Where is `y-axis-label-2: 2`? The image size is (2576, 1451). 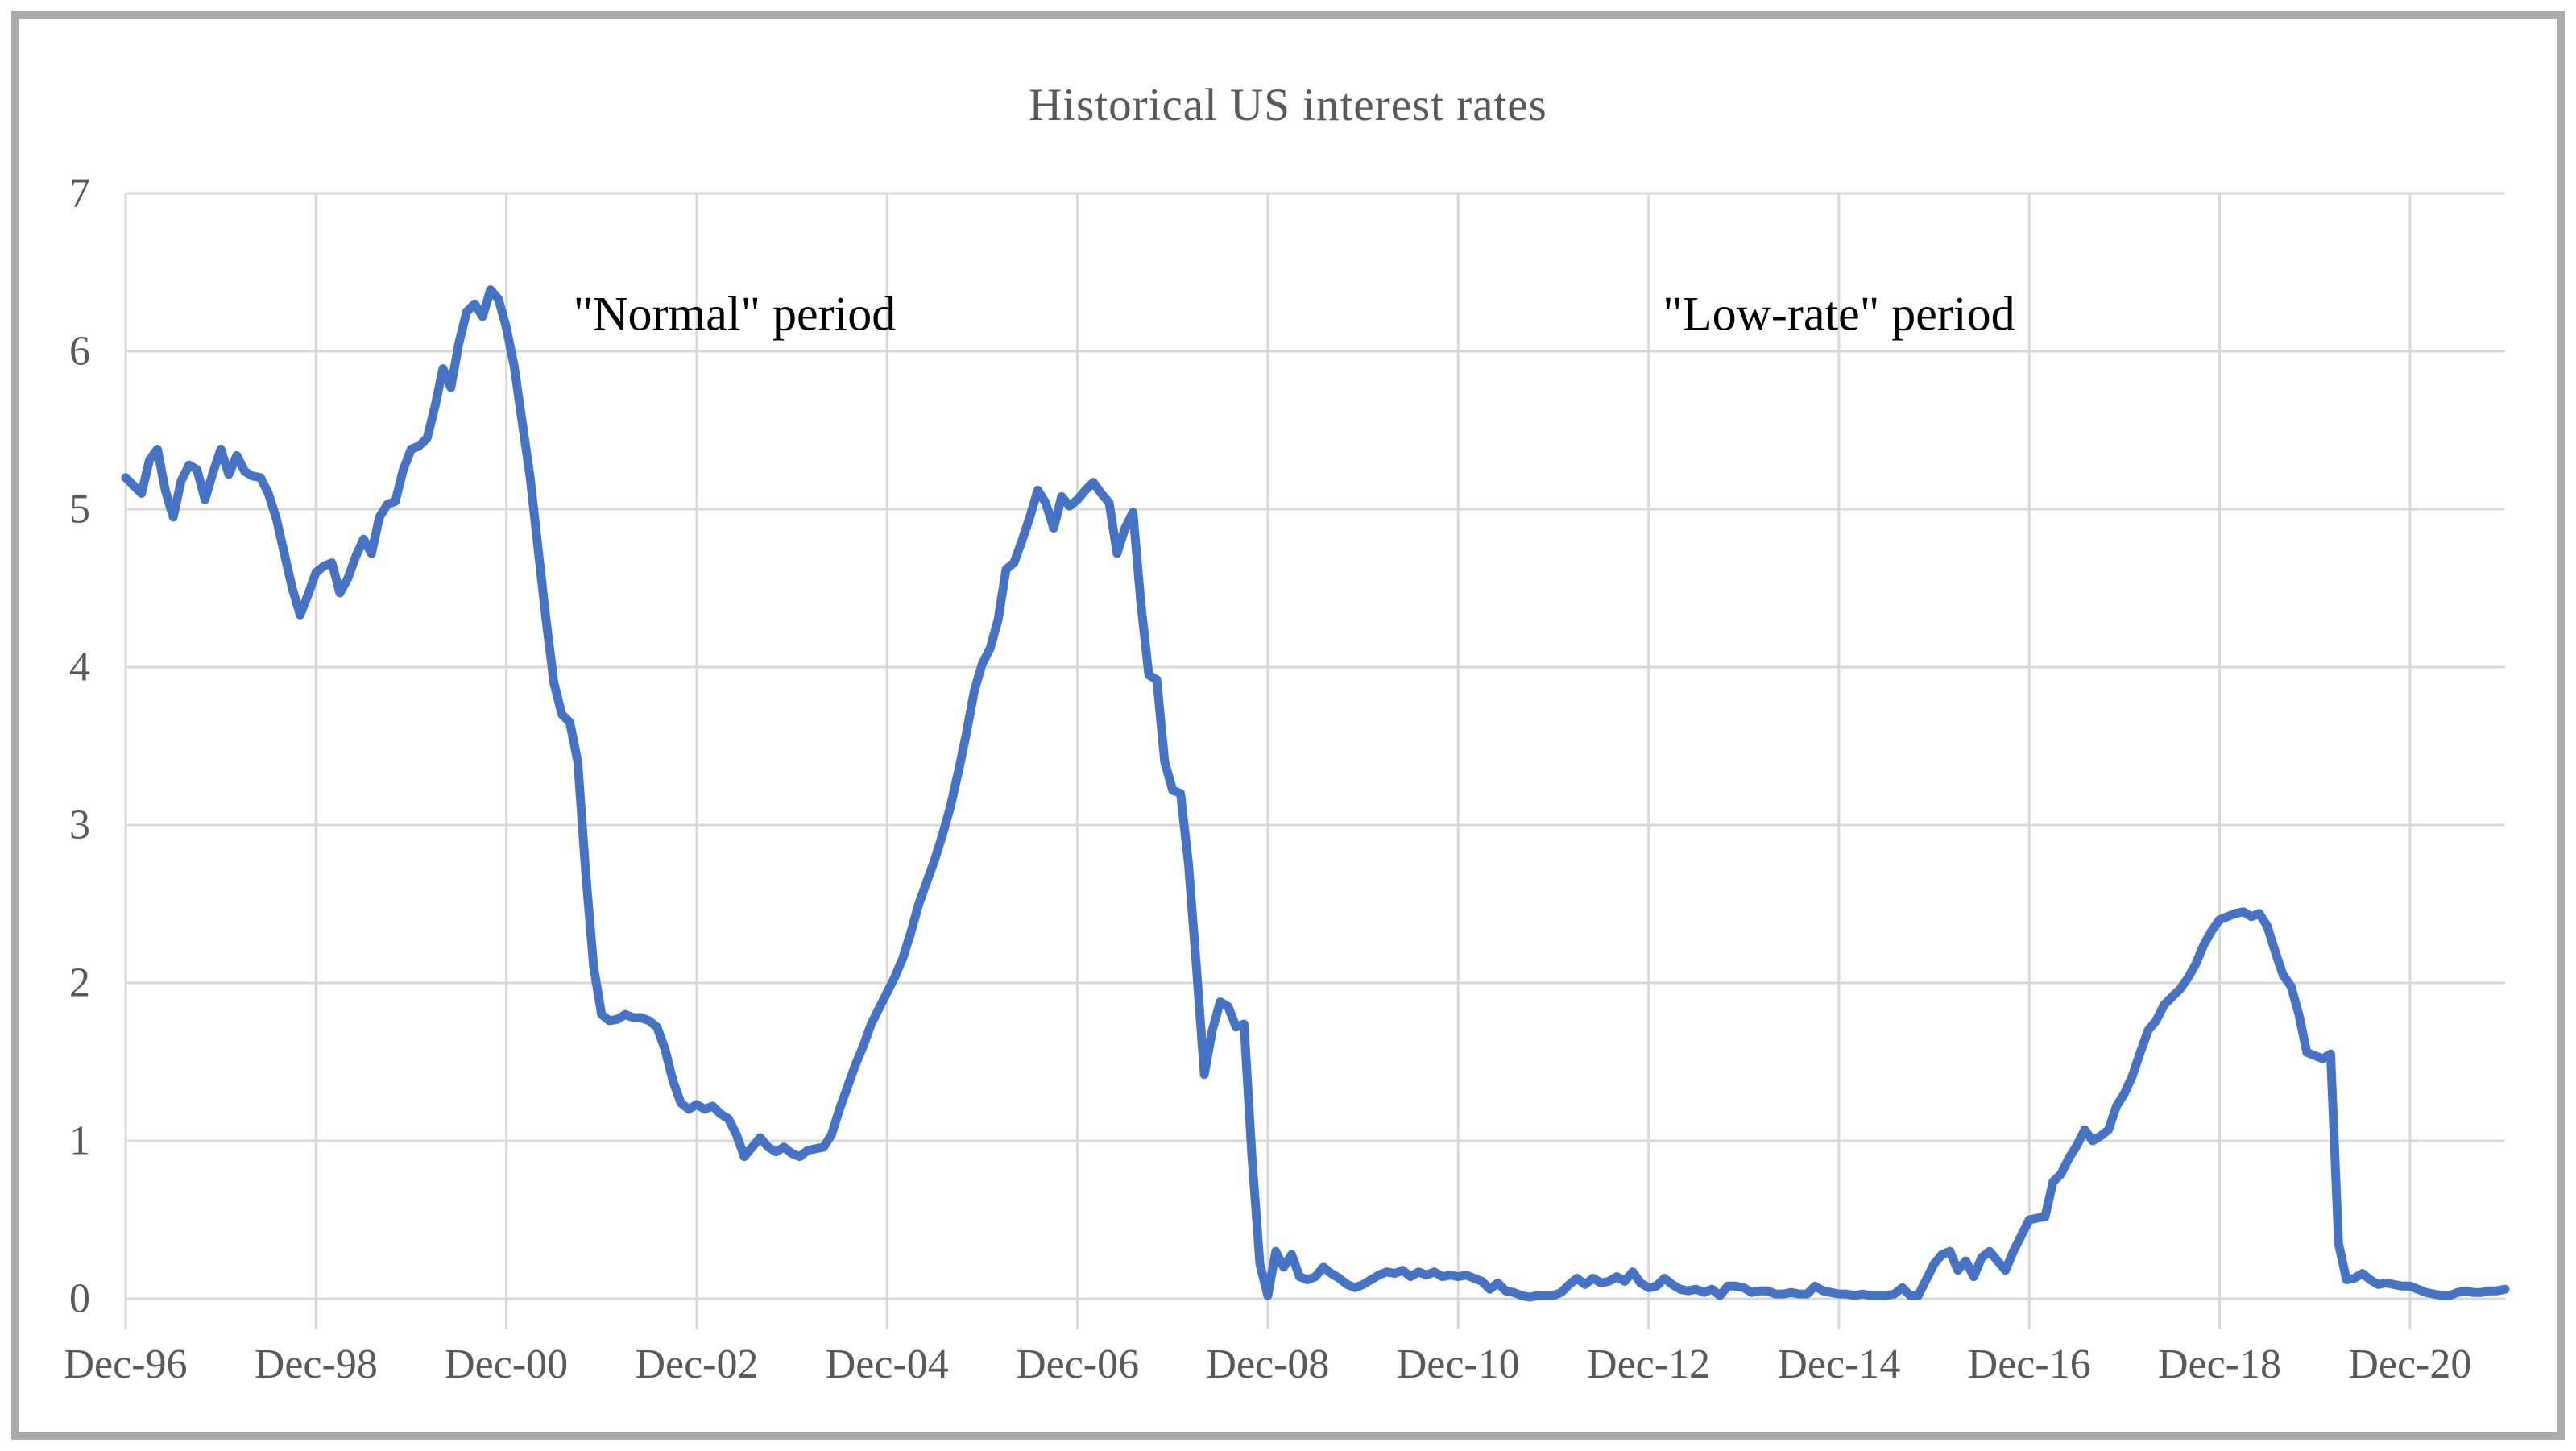 y-axis-label-2: 2 is located at coordinates (79, 983).